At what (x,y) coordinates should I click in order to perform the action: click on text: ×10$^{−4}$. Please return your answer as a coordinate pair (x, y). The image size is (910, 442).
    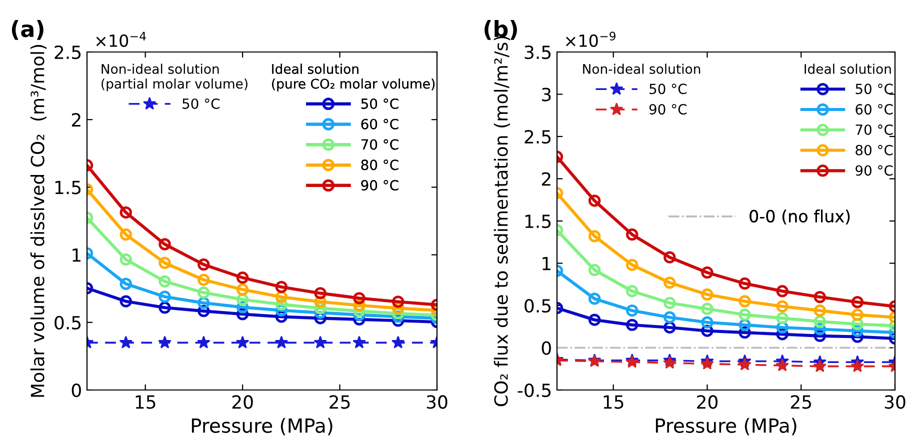
    Looking at the image, I should click on (121, 39).